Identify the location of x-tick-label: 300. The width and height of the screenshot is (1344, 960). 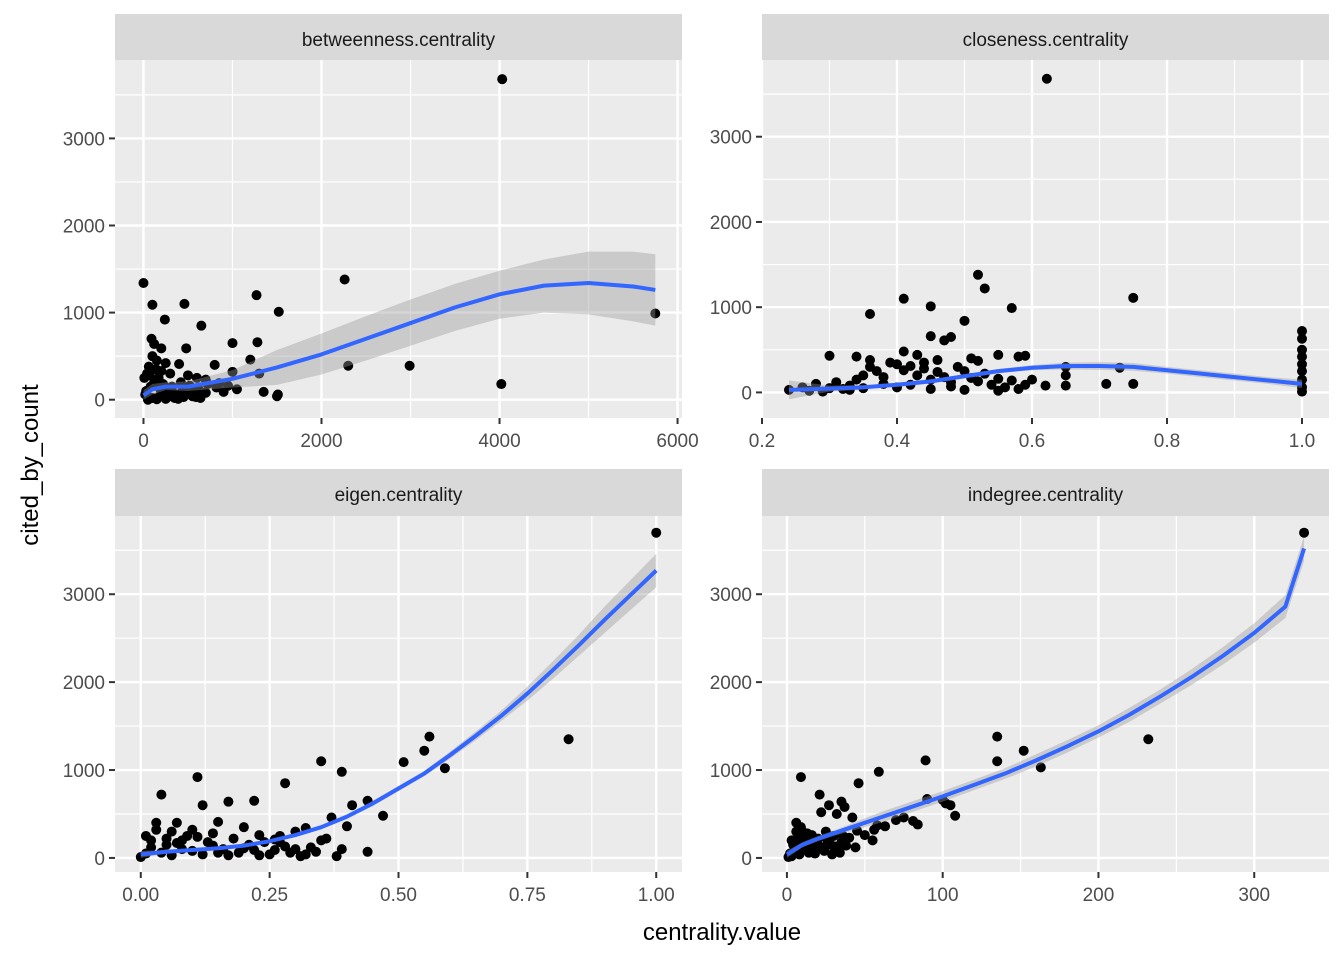
(1254, 895).